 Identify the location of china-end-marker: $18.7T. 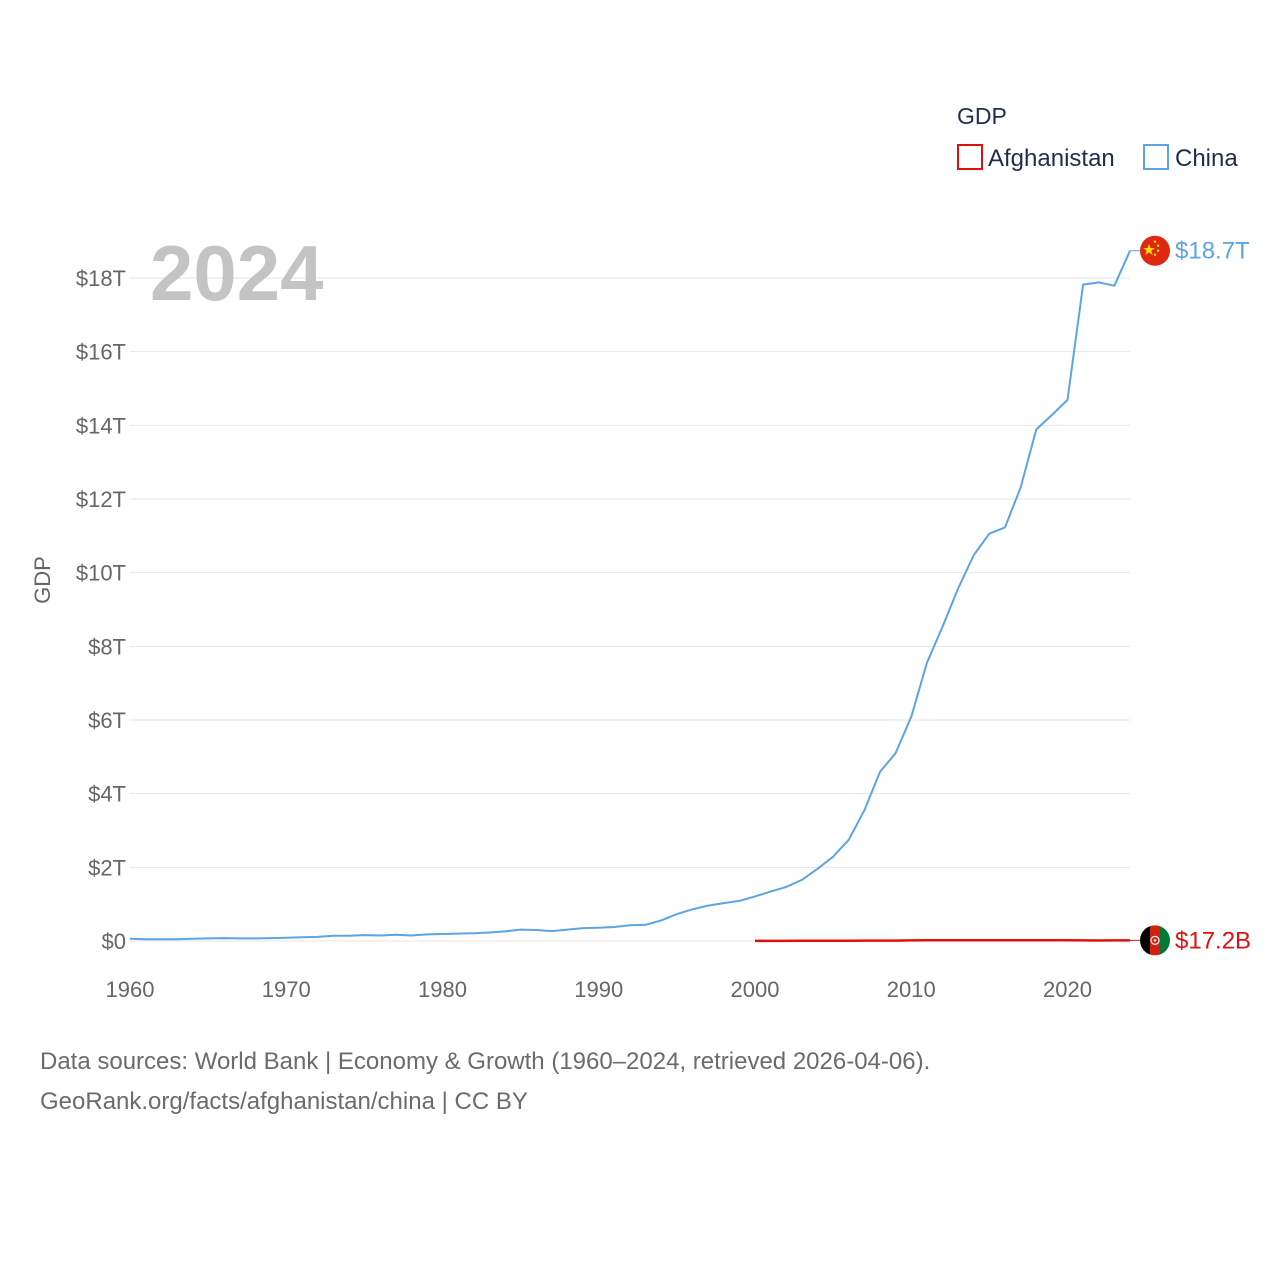
(1190, 250).